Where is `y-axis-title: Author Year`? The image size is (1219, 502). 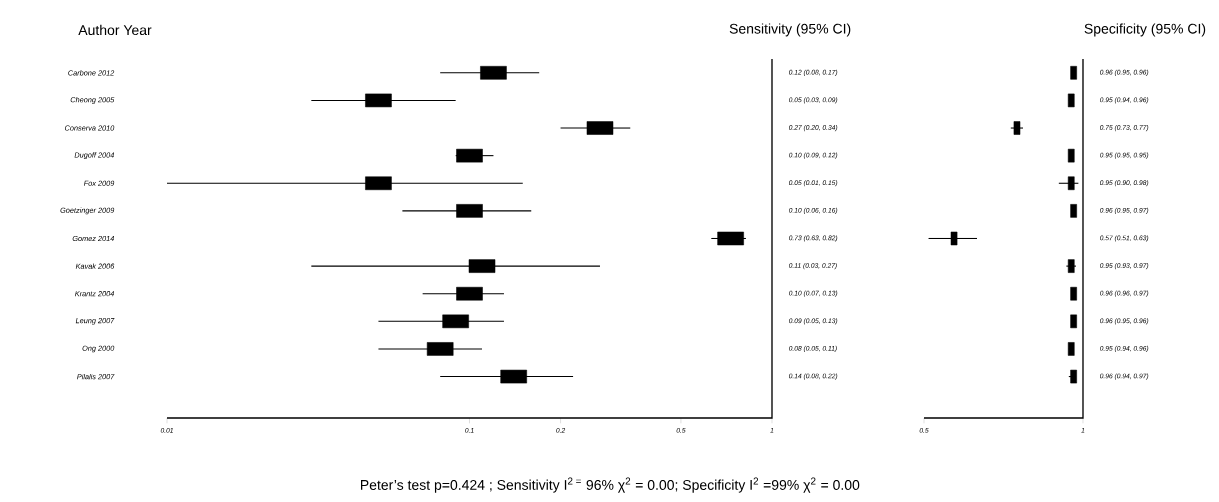
y-axis-title: Author Year is located at coordinates (115, 30).